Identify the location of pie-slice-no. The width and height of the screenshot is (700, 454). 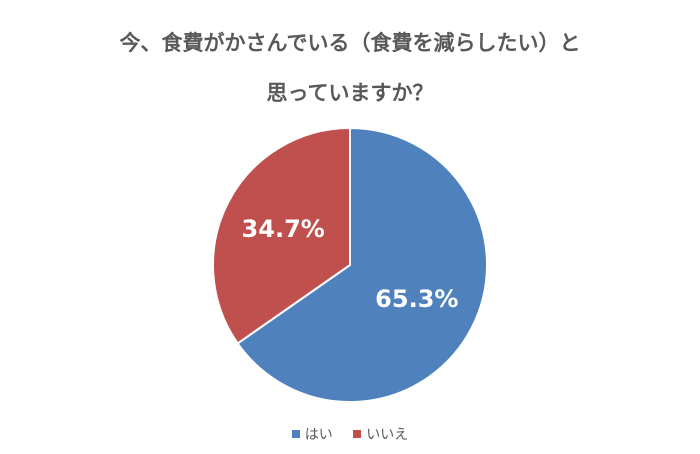
(281, 235).